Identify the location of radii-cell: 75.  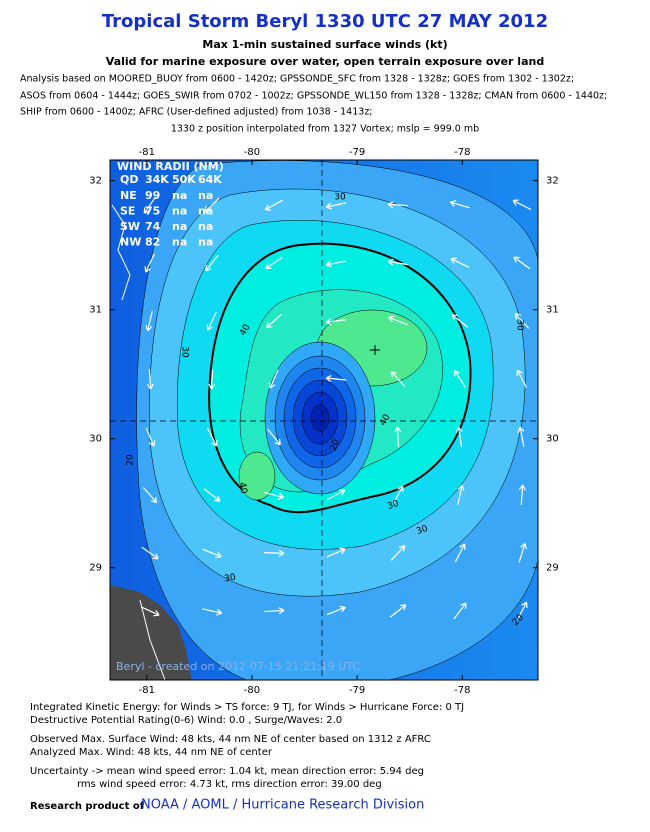
(152, 211).